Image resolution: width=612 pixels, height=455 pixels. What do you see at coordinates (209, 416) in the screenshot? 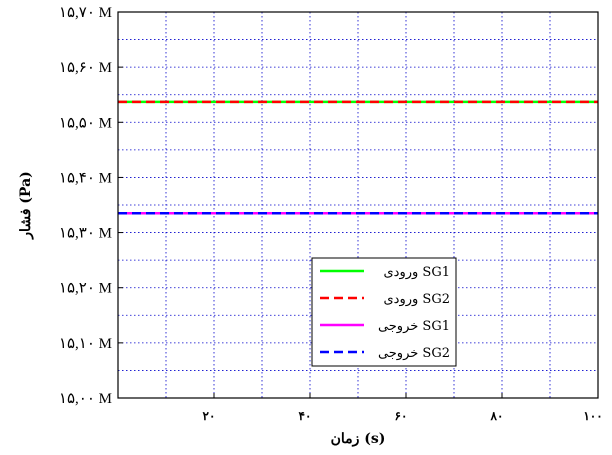
I see `x-tick-label: ۲۰` at bounding box center [209, 416].